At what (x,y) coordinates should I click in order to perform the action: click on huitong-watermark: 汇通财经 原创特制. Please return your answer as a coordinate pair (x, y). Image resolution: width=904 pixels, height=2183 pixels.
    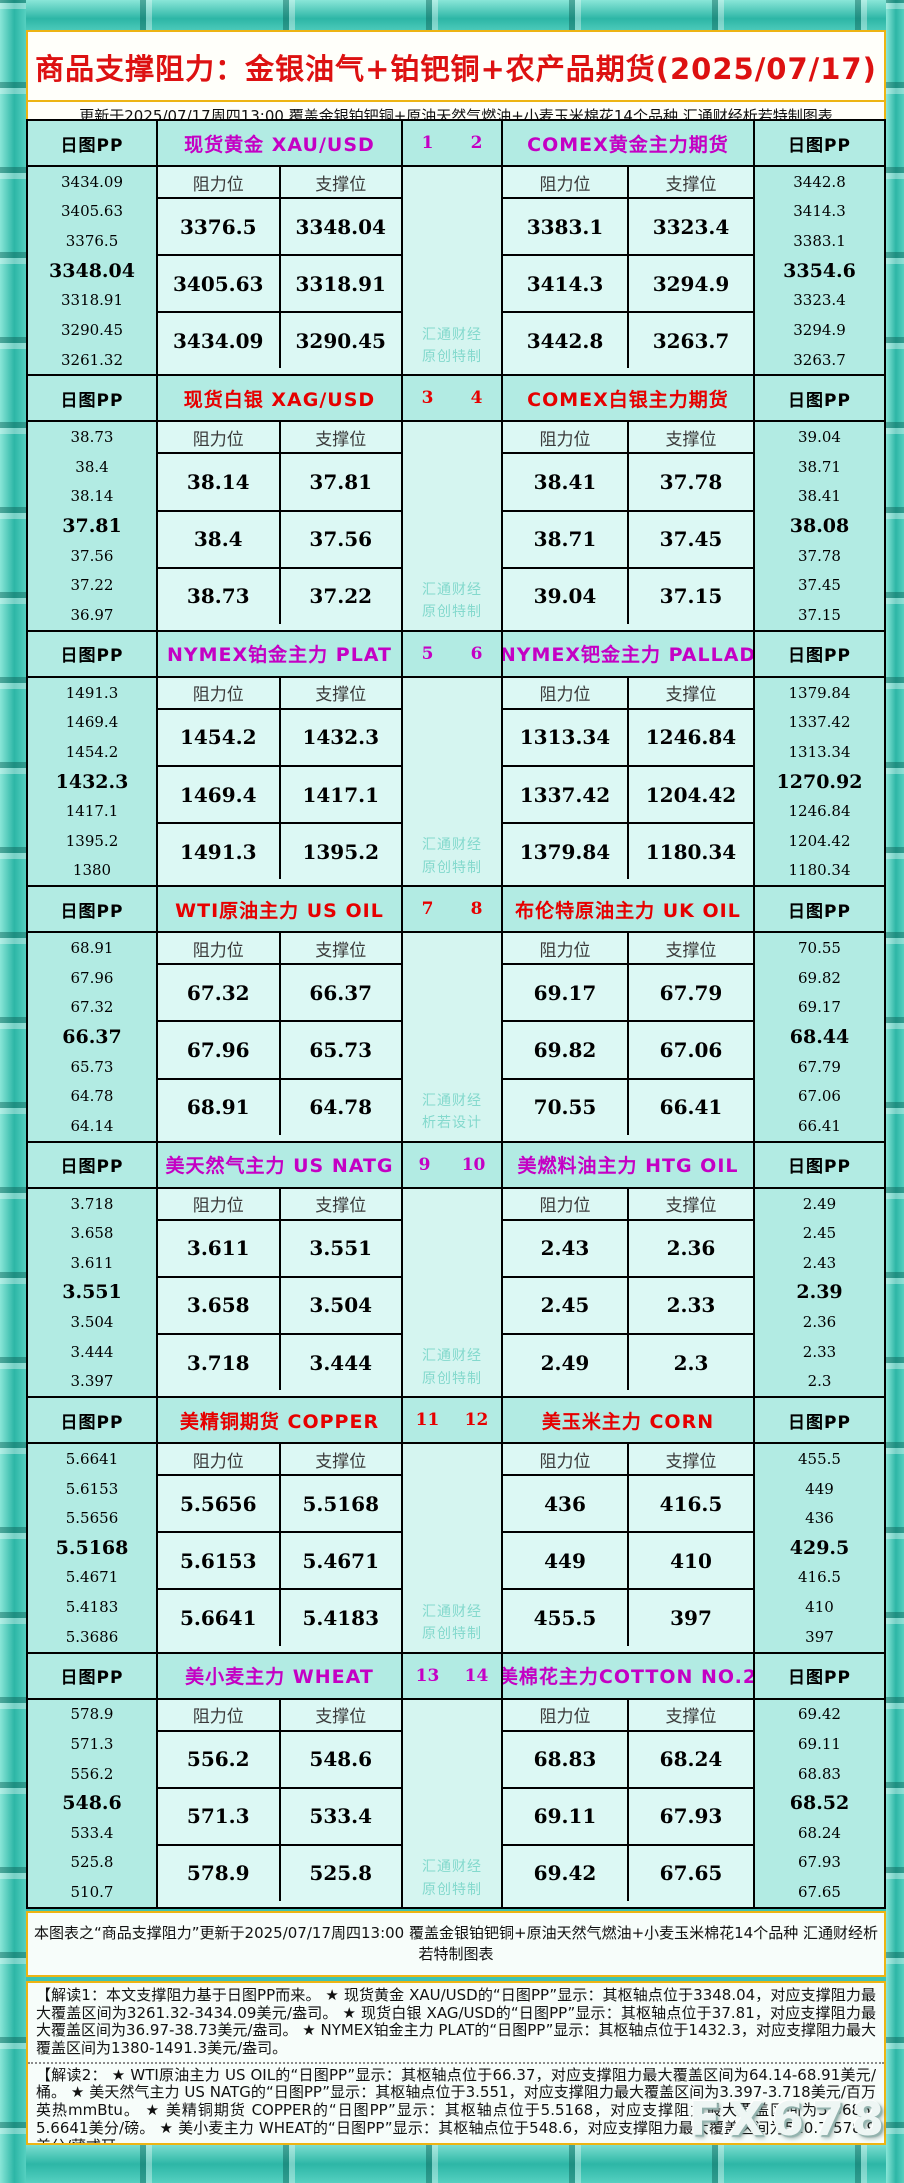
    Looking at the image, I should click on (452, 1623).